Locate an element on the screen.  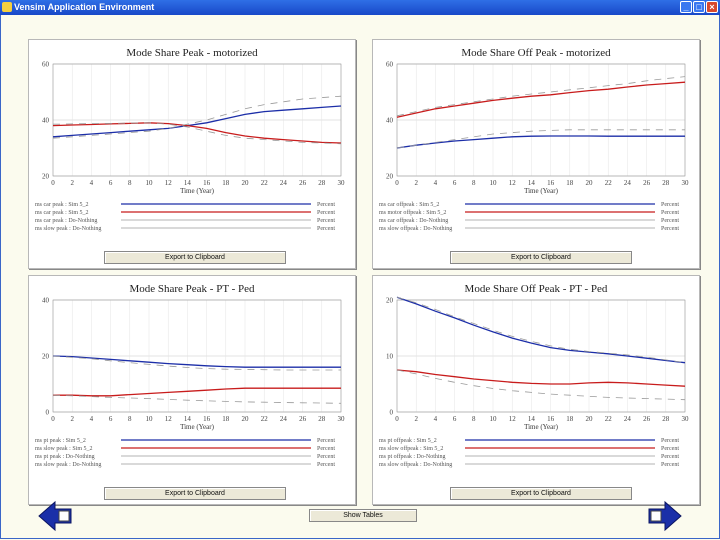
window-titlebar: Vensim Application Environment _ □ × is located at coordinates (360, 7).